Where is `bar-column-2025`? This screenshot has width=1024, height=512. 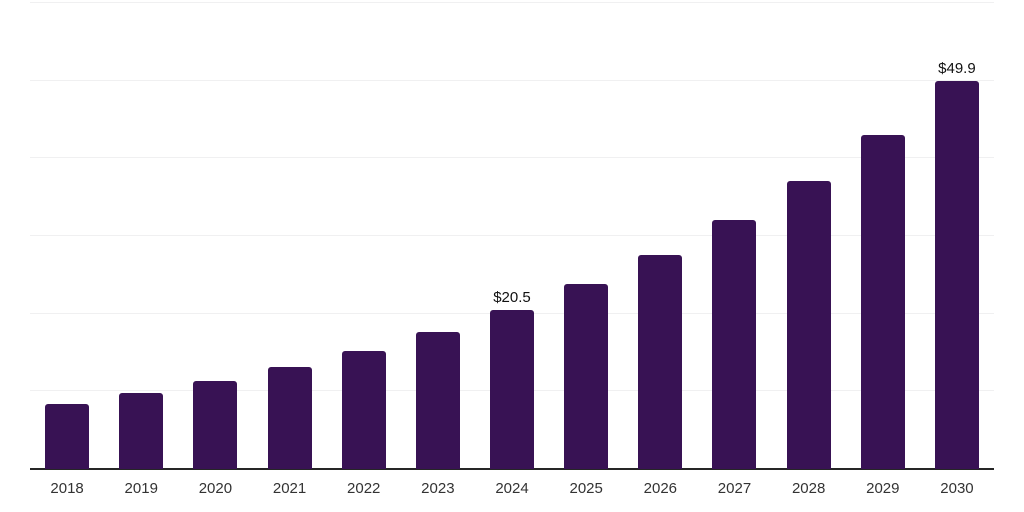
bar-column-2025 is located at coordinates (586, 376).